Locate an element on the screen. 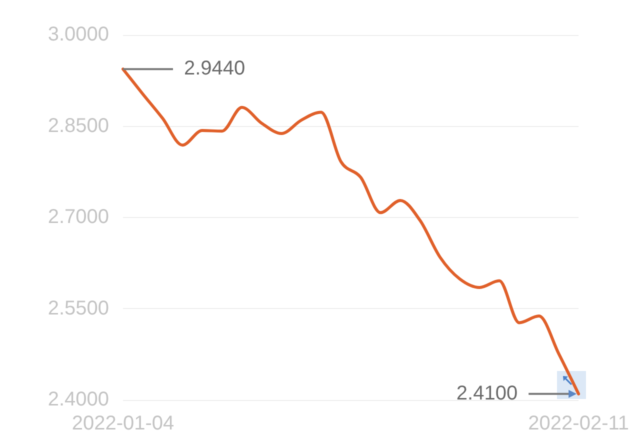 The image size is (641, 444). x-tick-label: 2022-01-04 is located at coordinates (123, 423).